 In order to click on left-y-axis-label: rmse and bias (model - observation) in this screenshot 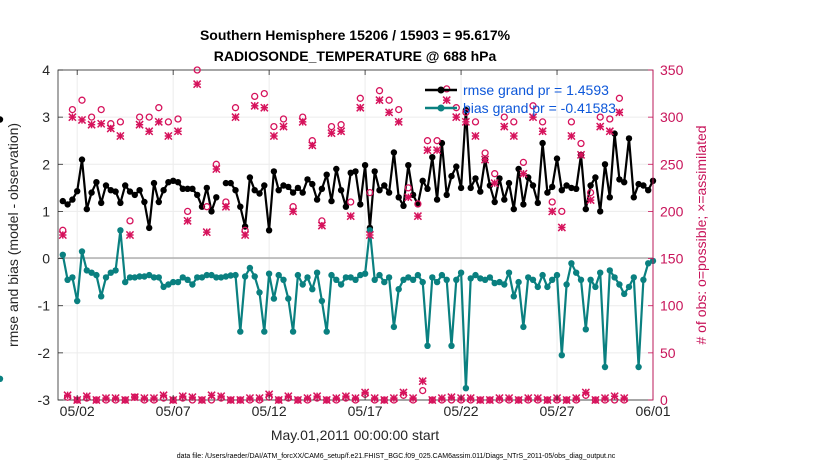, I will do `click(13, 235)`.